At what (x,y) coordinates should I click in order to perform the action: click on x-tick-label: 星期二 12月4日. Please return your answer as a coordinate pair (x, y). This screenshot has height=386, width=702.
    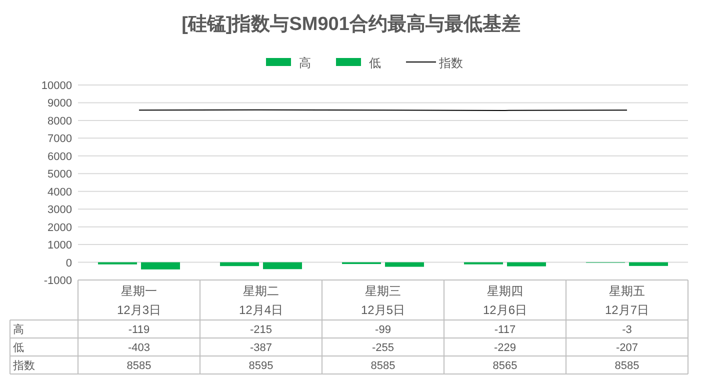
    Looking at the image, I should click on (261, 300).